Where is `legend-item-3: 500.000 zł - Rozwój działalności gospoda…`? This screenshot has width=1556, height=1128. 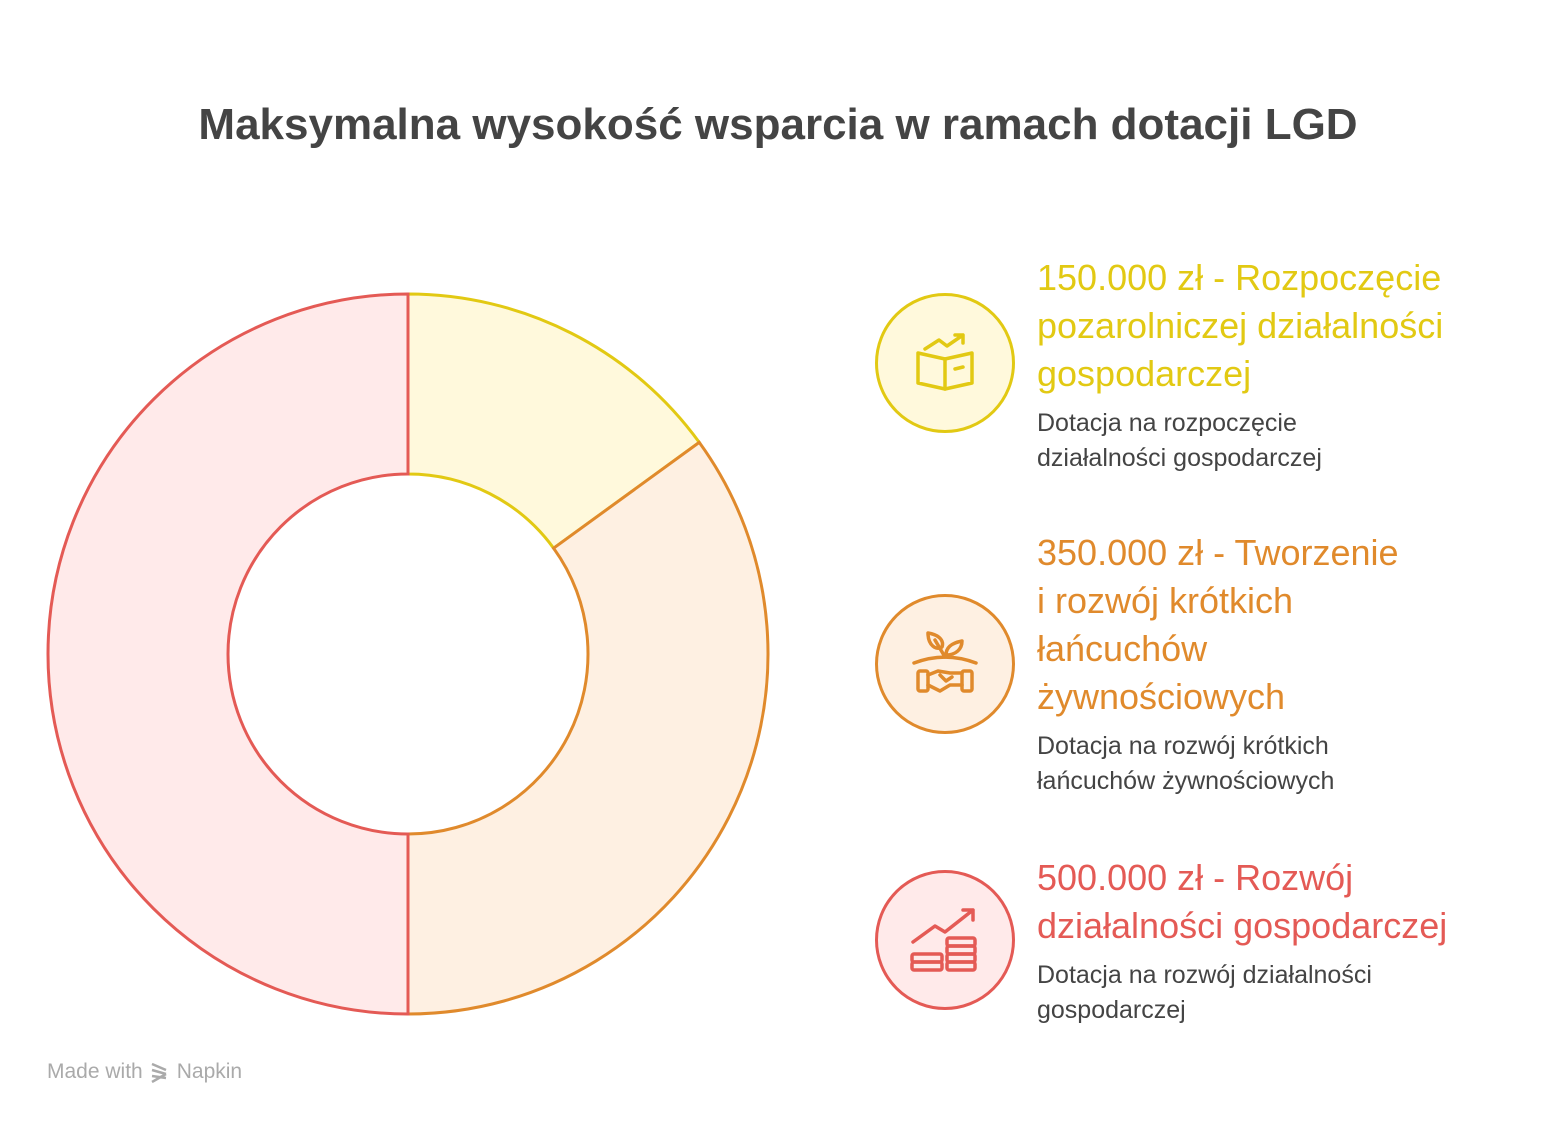 legend-item-3: 500.000 zł - Rozwój działalności gospoda… is located at coordinates (1242, 941).